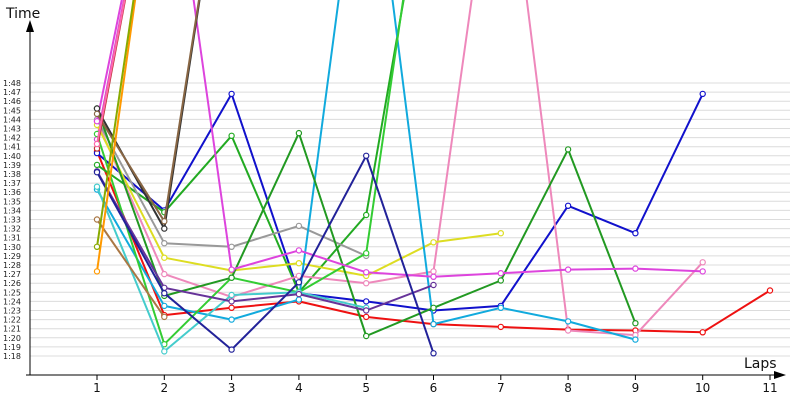  I want to click on y-tick-label: 1:26, so click(12, 283).